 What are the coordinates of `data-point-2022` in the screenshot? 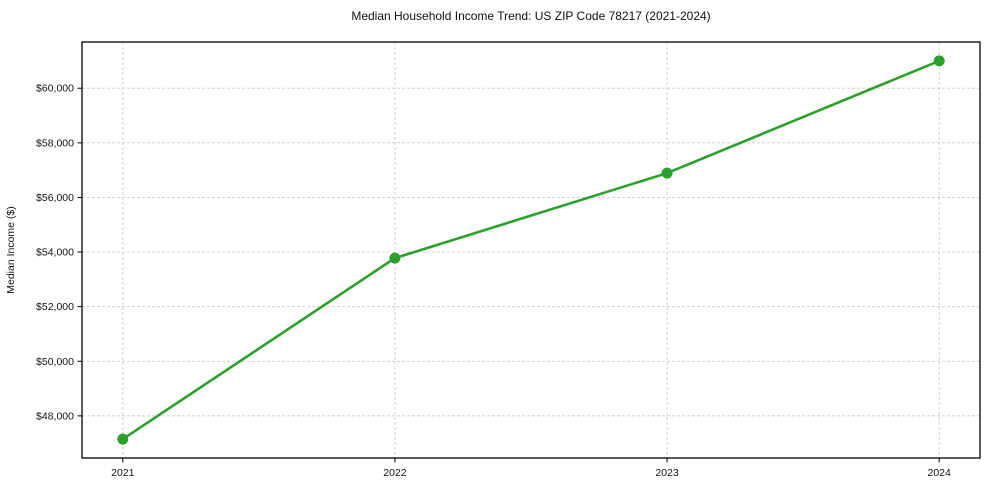 It's located at (395, 258).